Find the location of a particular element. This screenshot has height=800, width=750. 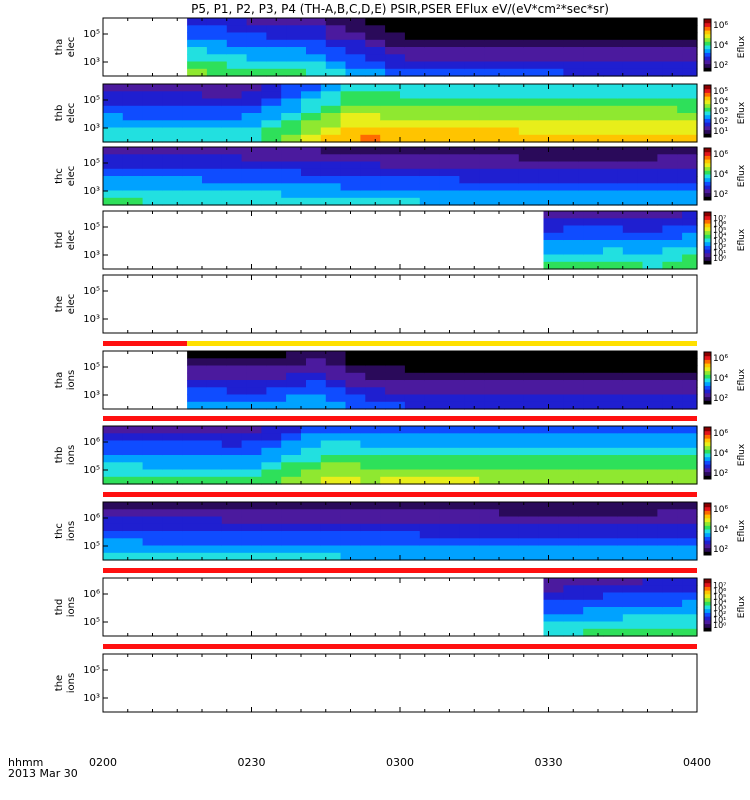

panel-time-ticks is located at coordinates (400, 304).